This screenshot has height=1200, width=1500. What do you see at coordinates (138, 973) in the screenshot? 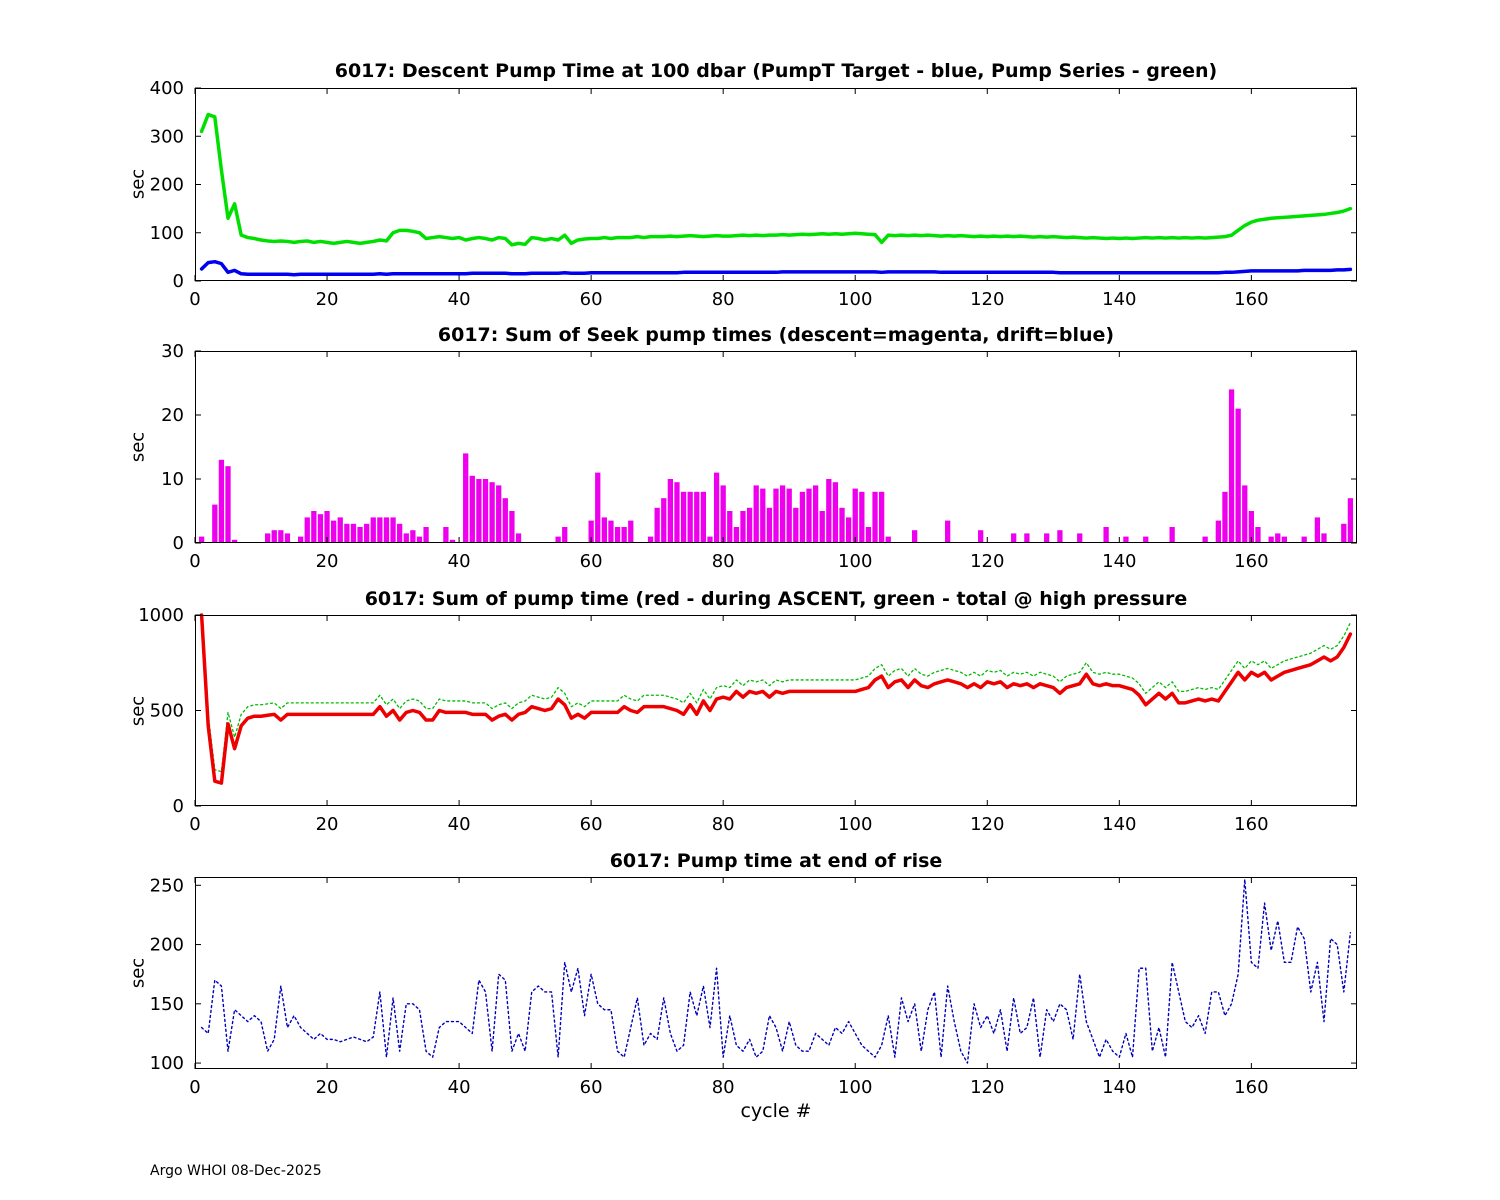
I see `subplot4-y-axis-label: sec` at bounding box center [138, 973].